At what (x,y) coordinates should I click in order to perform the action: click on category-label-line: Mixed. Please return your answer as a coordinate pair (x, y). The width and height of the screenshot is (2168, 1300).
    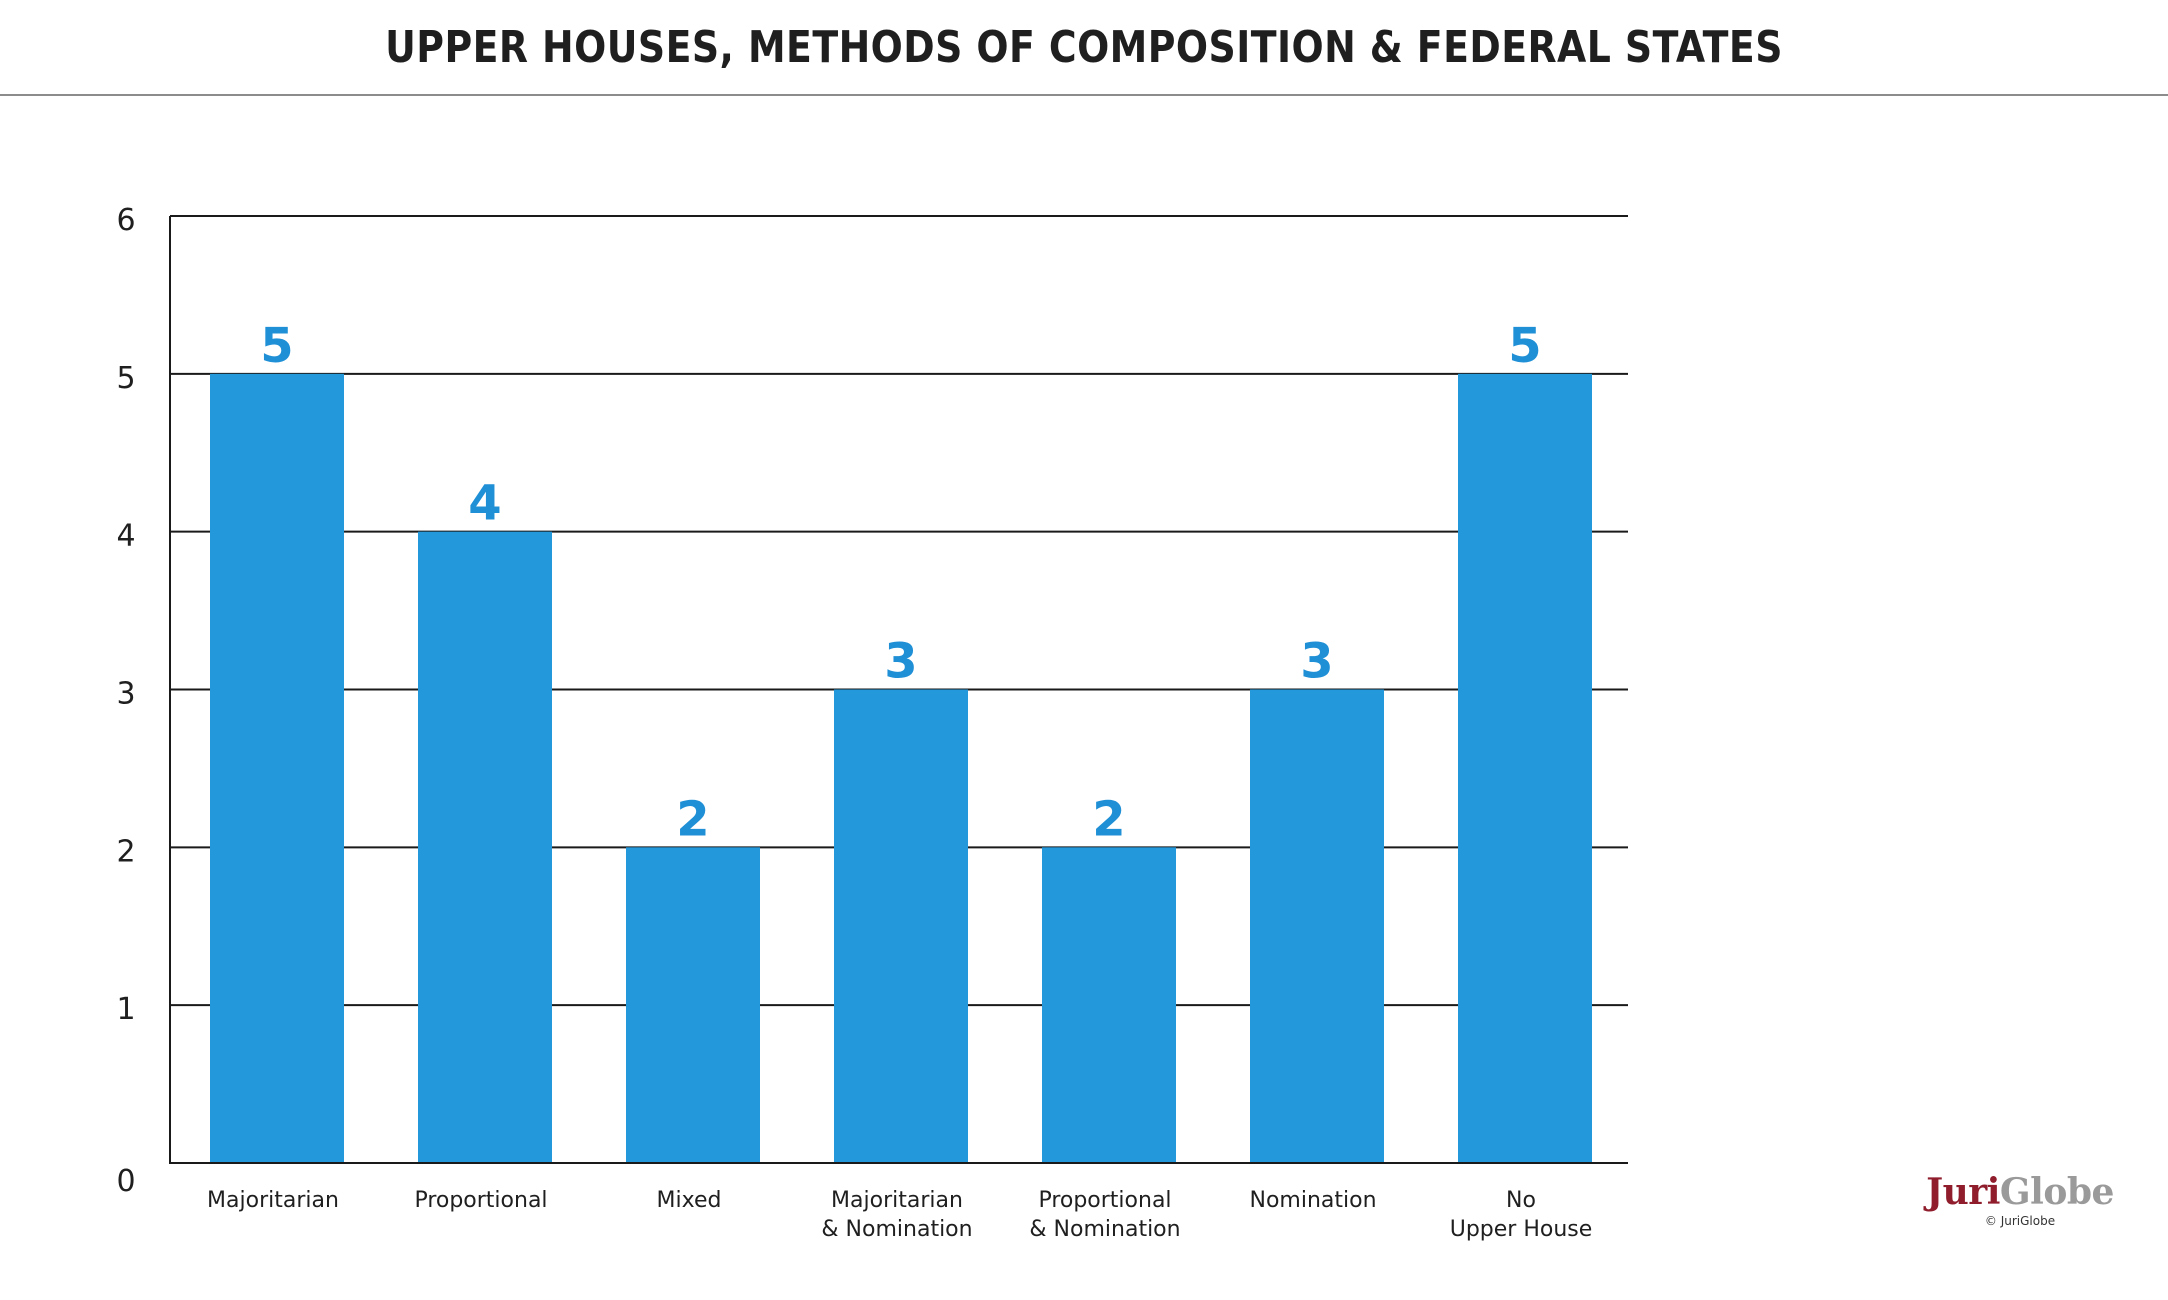
    Looking at the image, I should click on (689, 1200).